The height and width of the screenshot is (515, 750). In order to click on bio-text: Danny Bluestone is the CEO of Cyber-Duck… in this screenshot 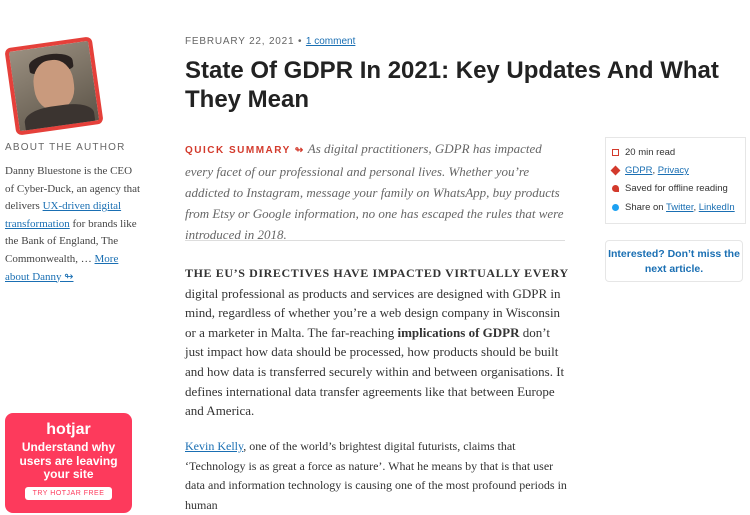, I will do `click(73, 189)`.